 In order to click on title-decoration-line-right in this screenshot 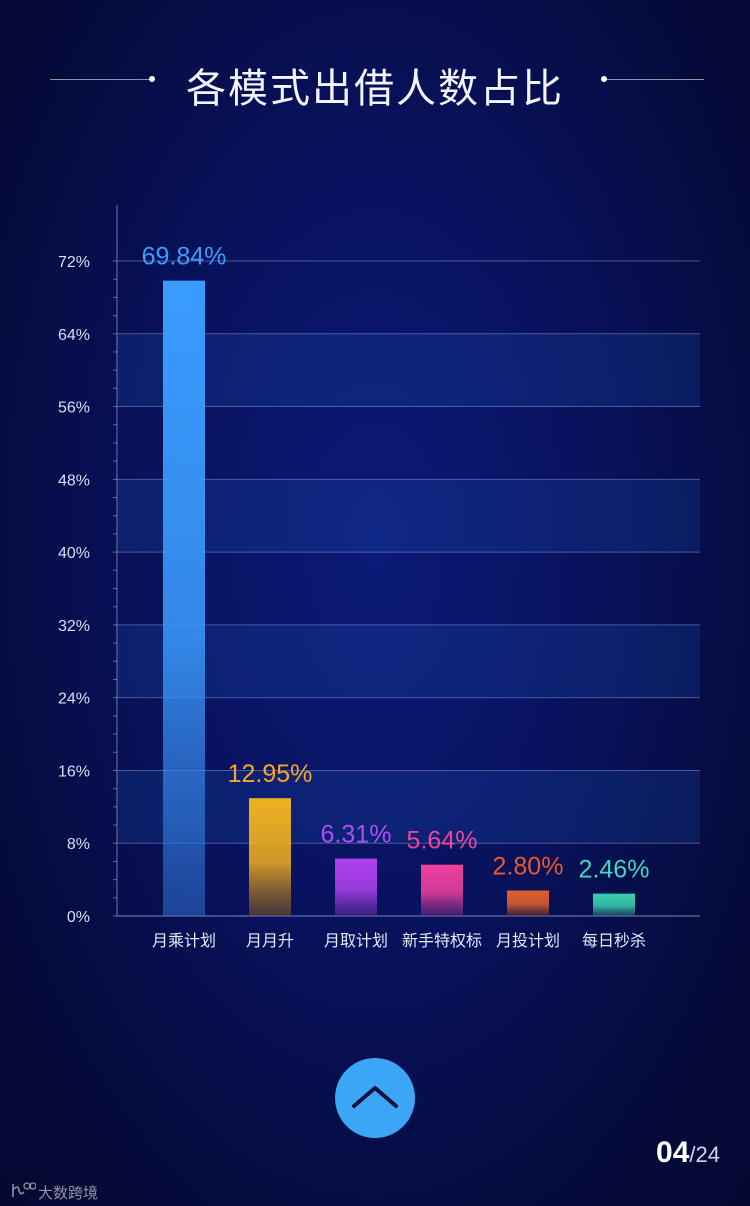, I will do `click(654, 79)`.